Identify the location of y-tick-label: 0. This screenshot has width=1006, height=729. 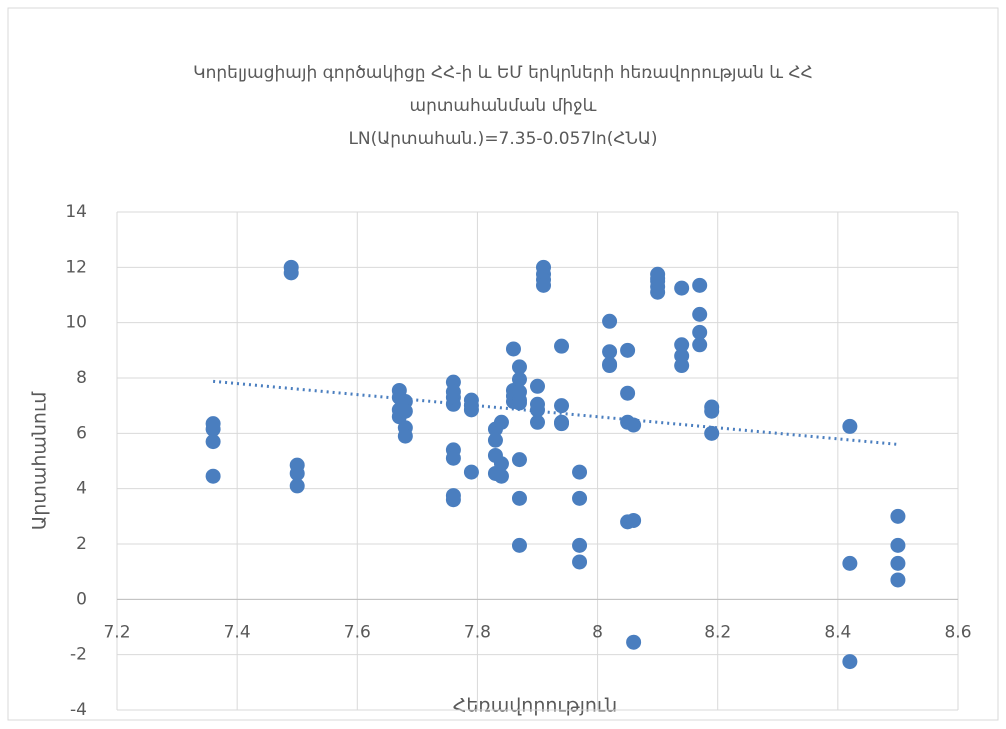
(81, 599).